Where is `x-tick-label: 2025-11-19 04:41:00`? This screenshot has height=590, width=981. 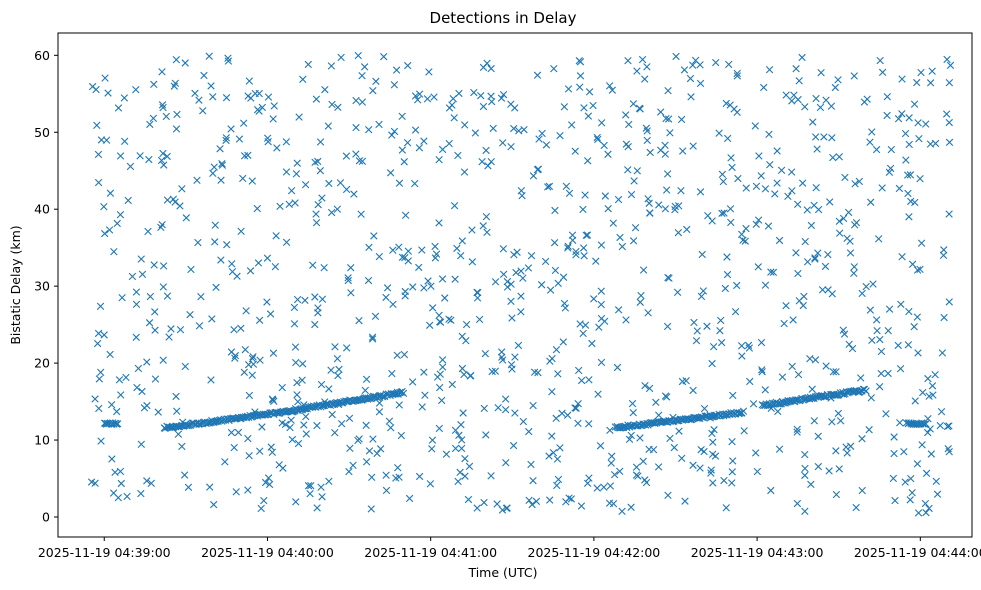
x-tick-label: 2025-11-19 04:41:00 is located at coordinates (430, 552).